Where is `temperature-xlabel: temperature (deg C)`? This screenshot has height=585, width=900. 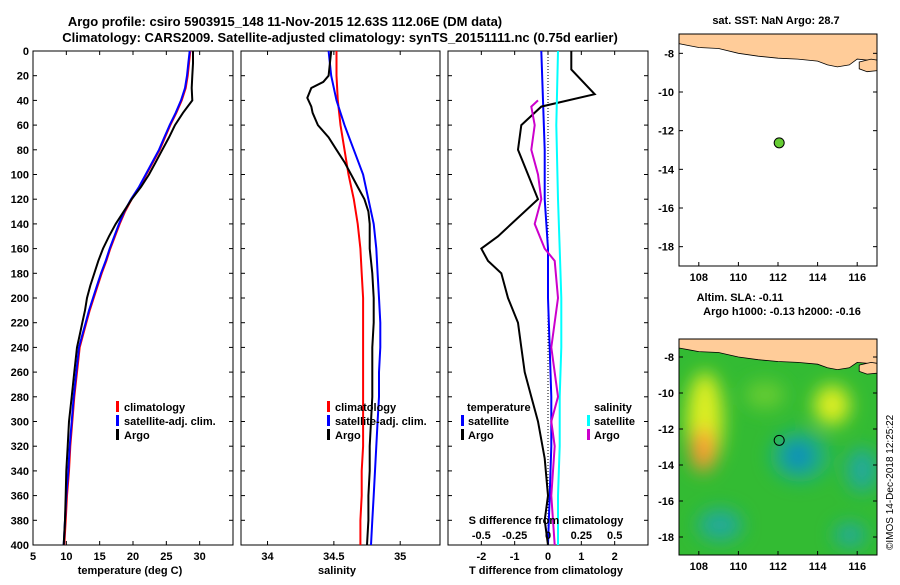
temperature-xlabel: temperature (deg C) is located at coordinates (130, 571).